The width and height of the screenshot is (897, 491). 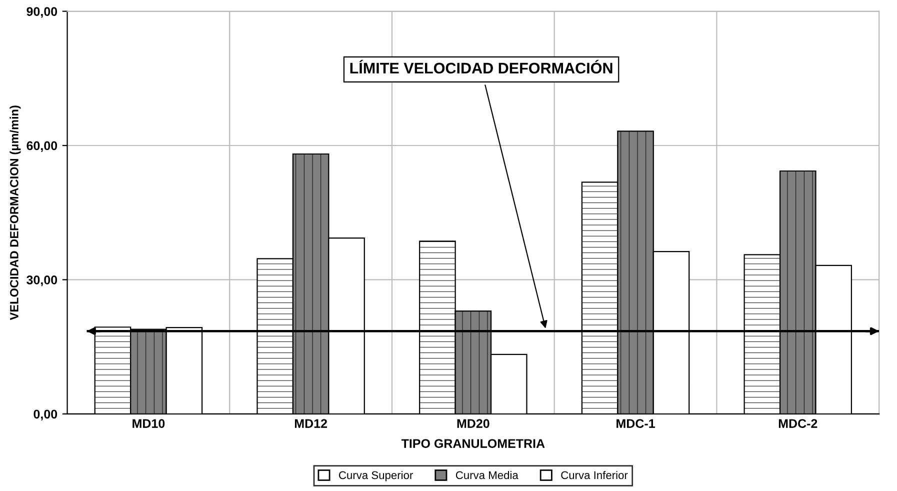 What do you see at coordinates (376, 476) in the screenshot?
I see `legend-label: Curva Superior` at bounding box center [376, 476].